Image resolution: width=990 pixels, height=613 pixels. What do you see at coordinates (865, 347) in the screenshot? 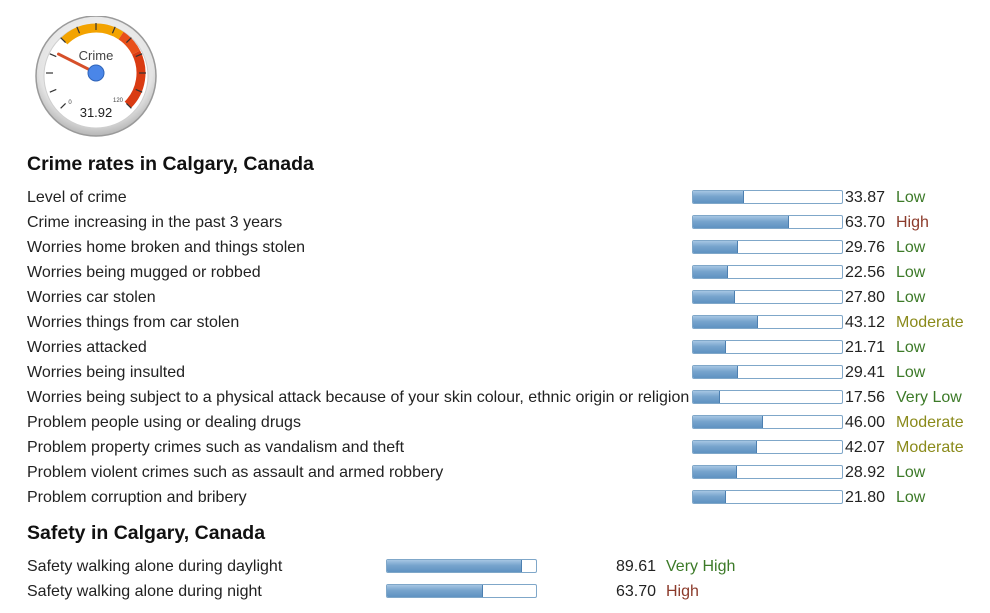
I see `score-value: 21.71` at bounding box center [865, 347].